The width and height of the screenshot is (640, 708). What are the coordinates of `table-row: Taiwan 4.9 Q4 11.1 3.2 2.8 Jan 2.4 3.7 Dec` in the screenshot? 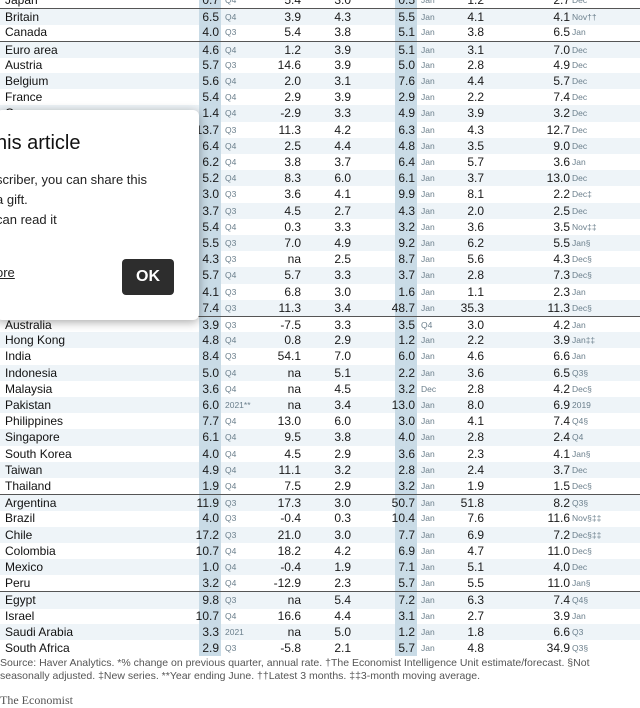 It's located at (320, 469).